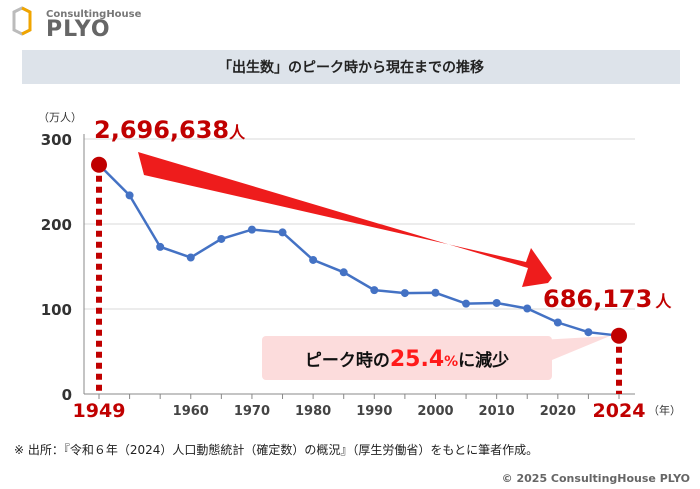 This screenshot has height=489, width=700. What do you see at coordinates (190, 257) in the screenshot?
I see `data-point-1960` at bounding box center [190, 257].